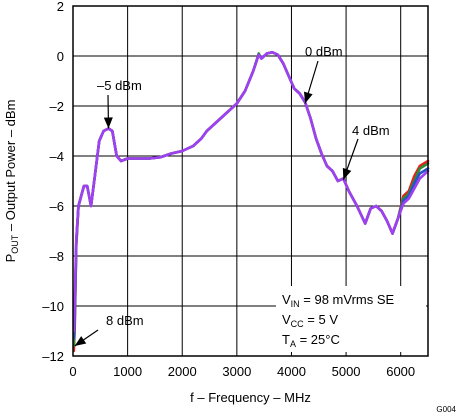  What do you see at coordinates (291, 371) in the screenshot?
I see `x-tick-label: 4000` at bounding box center [291, 371].